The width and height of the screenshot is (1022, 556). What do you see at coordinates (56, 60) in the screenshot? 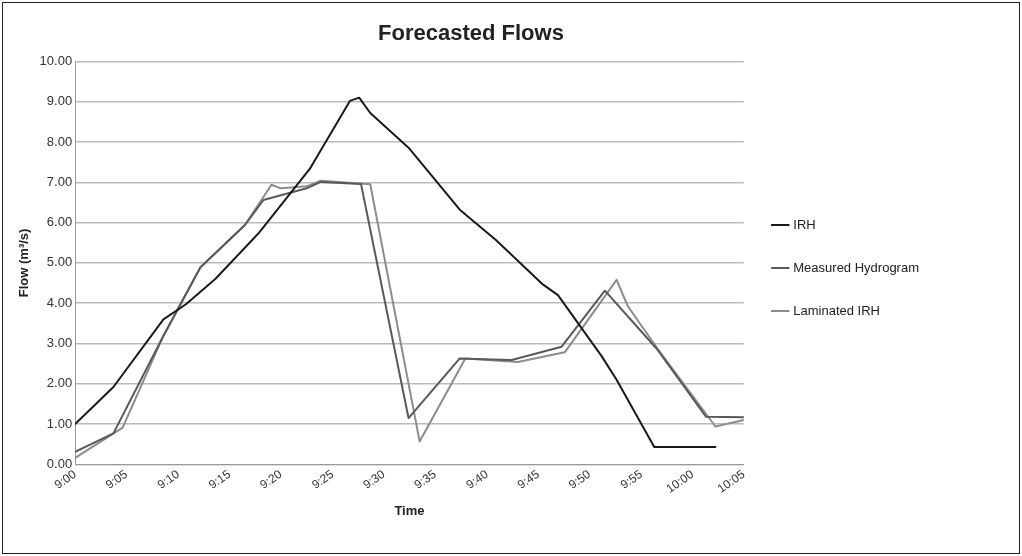
I see `y-tick-label: 10.00` at bounding box center [56, 60].